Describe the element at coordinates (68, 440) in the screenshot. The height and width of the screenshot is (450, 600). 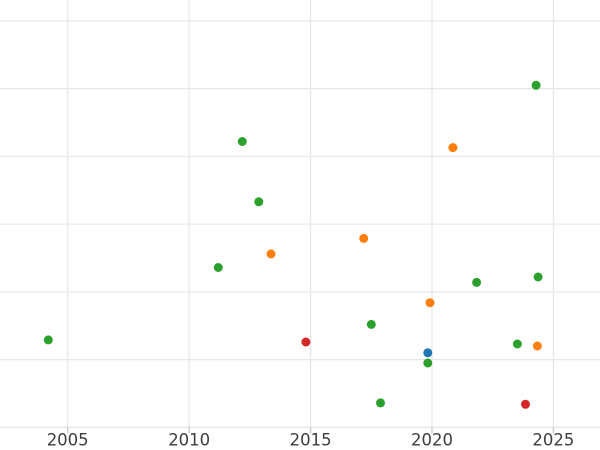
I see `x-axis-tick-label: 2005` at that location.